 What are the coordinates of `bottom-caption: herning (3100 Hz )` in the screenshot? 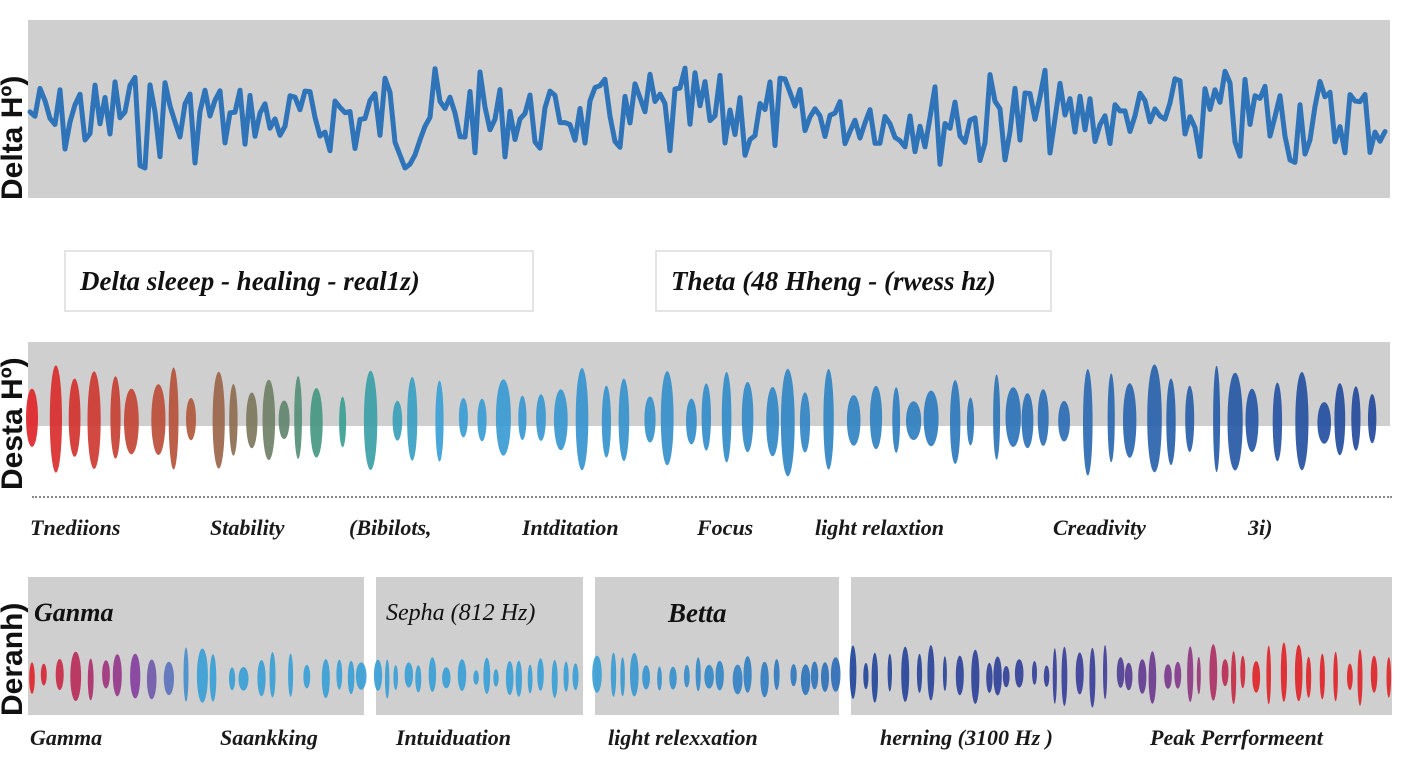 It's located at (966, 737).